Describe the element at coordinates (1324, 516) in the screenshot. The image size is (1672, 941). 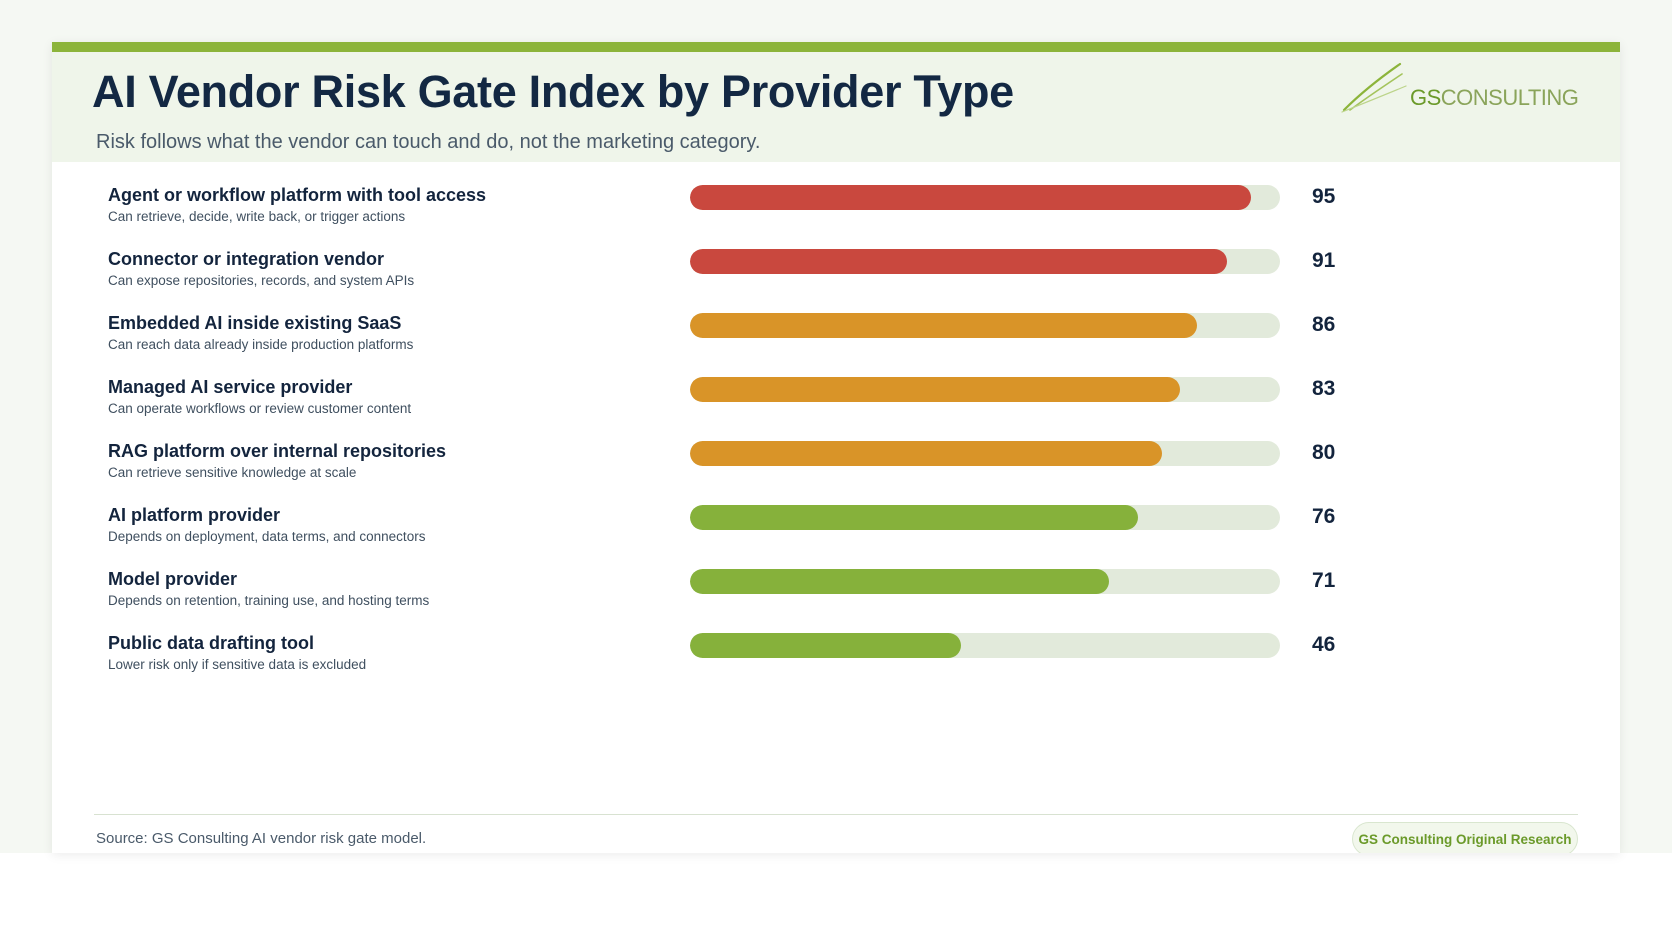
I see `value-label: 76` at that location.